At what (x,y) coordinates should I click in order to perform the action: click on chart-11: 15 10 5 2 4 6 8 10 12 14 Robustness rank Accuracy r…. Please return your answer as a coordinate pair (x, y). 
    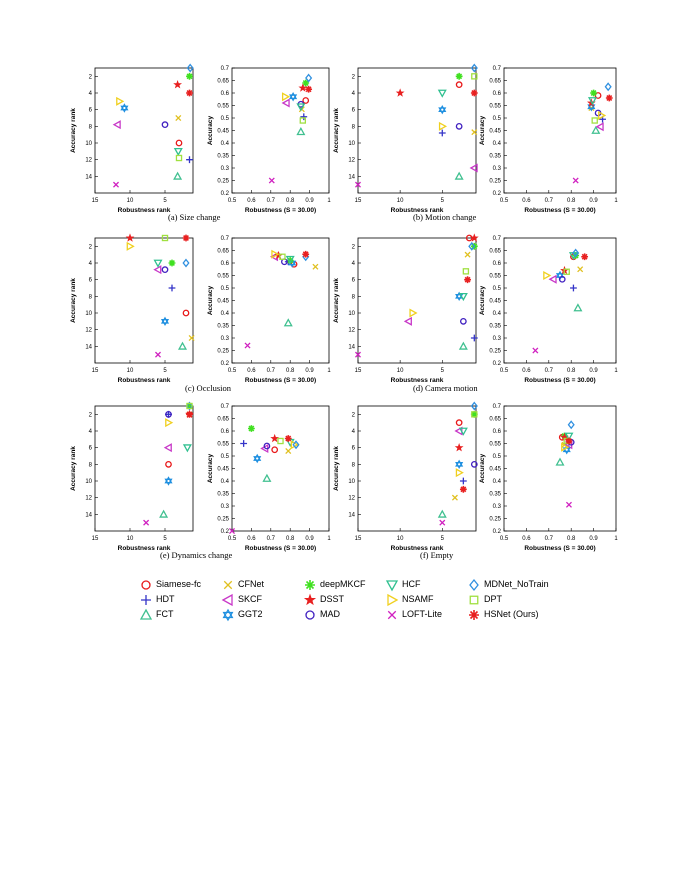
    Looking at the image, I should click on (405, 476).